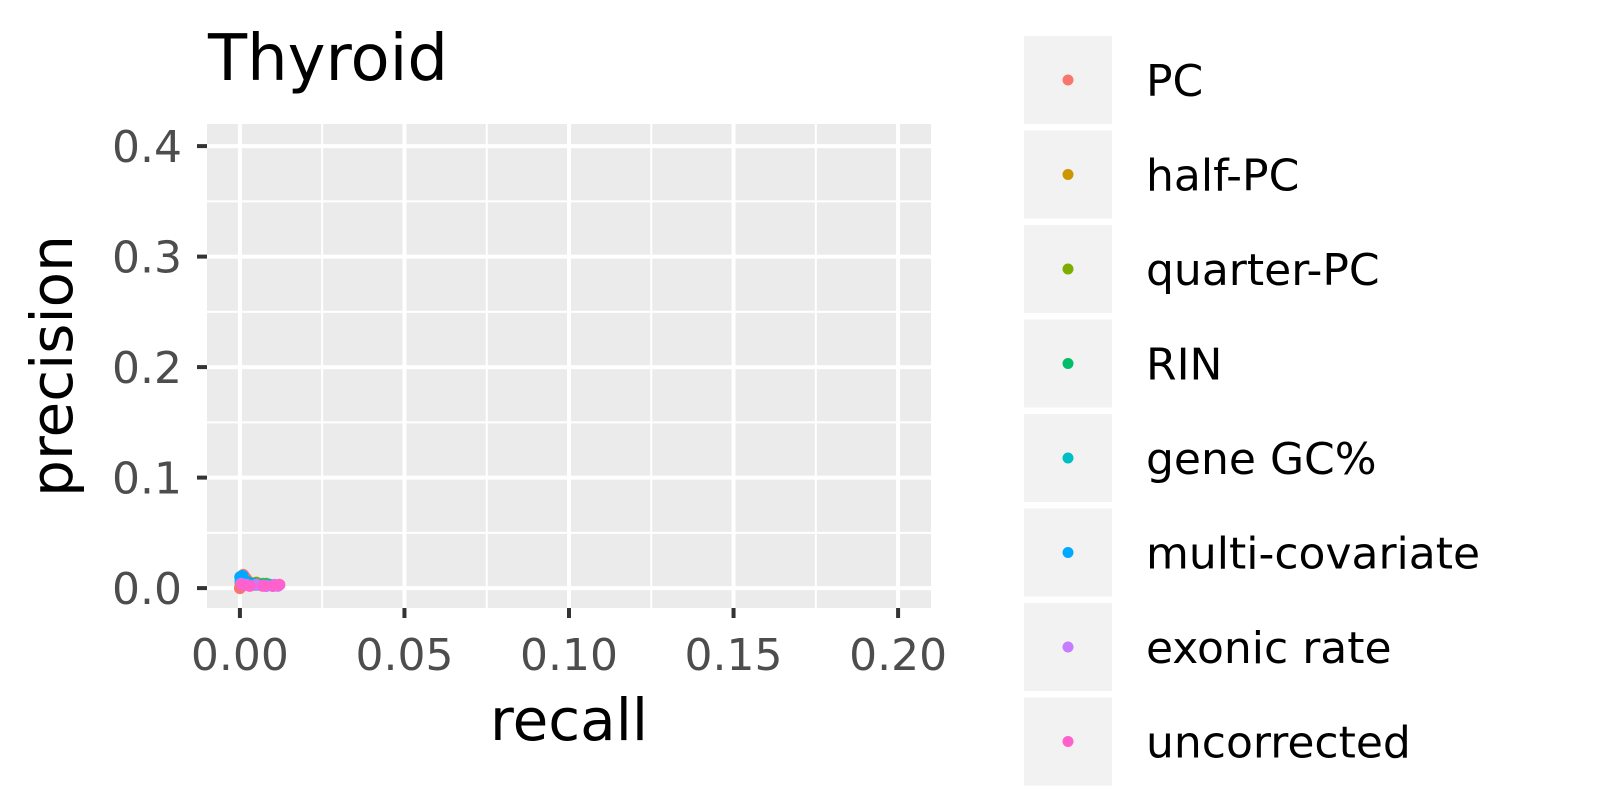  What do you see at coordinates (1113, 80) in the screenshot?
I see `legend-item: PC` at bounding box center [1113, 80].